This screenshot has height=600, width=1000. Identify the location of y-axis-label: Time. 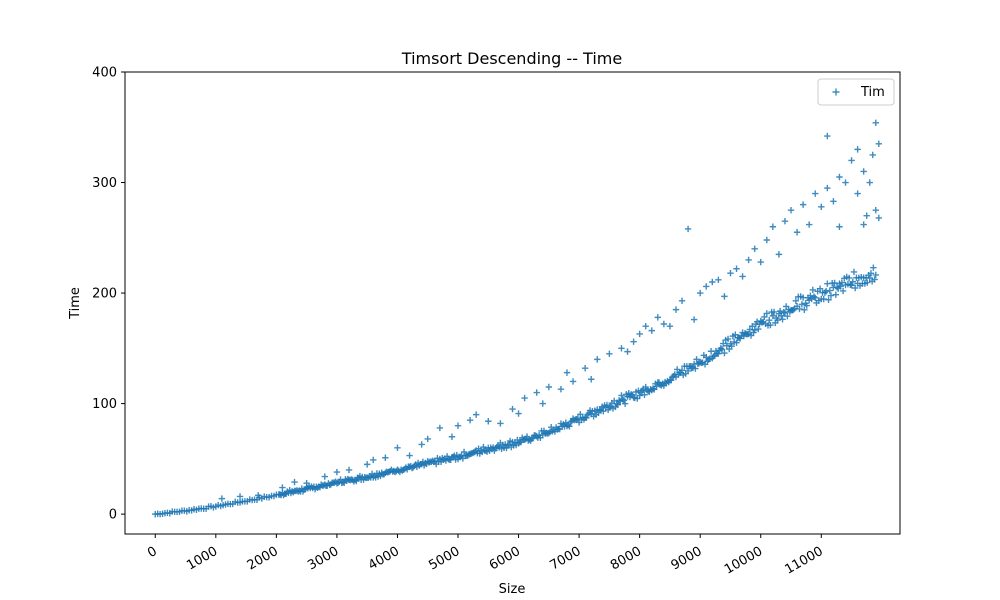
(75, 303).